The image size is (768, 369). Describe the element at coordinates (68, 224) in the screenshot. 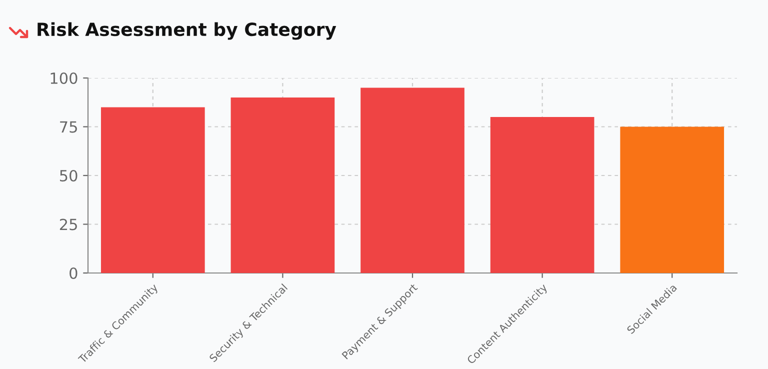

I see `y-tick-label: 25` at that location.